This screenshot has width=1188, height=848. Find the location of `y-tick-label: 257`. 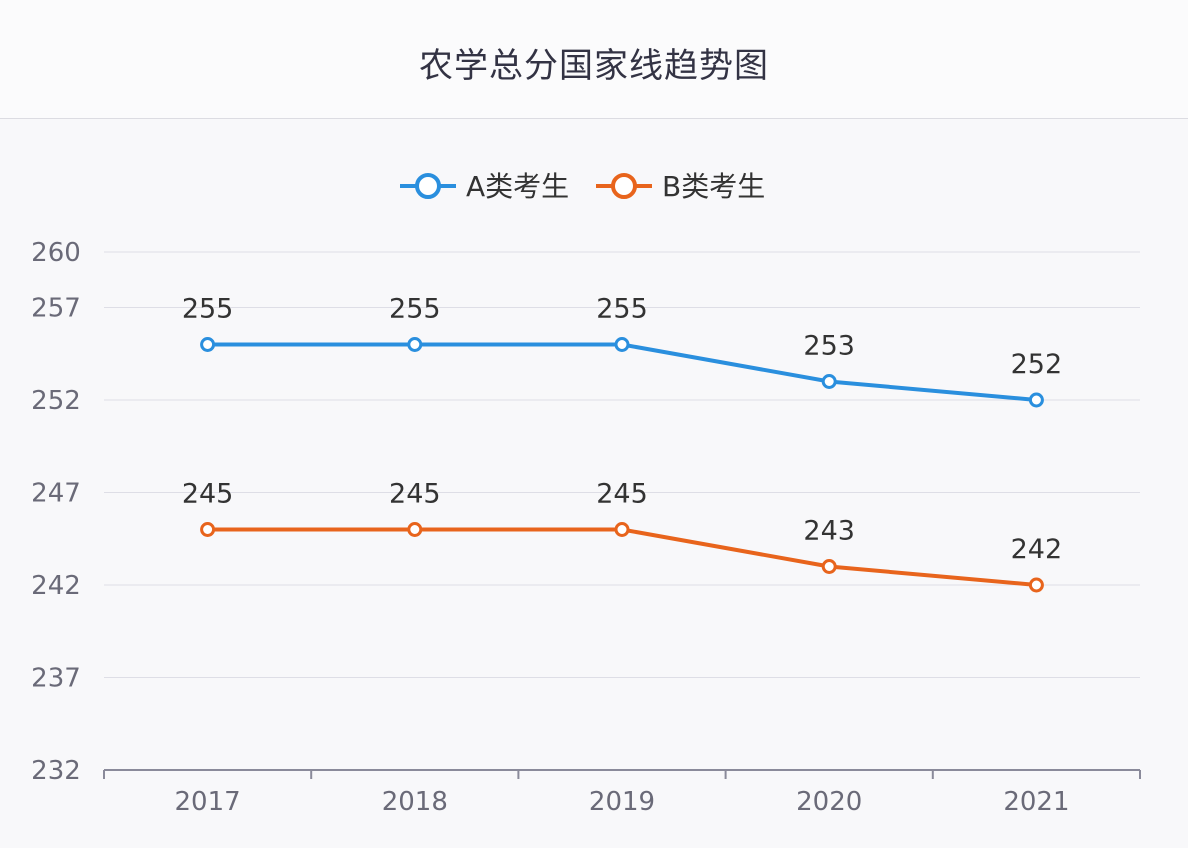

y-tick-label: 257 is located at coordinates (56, 309).